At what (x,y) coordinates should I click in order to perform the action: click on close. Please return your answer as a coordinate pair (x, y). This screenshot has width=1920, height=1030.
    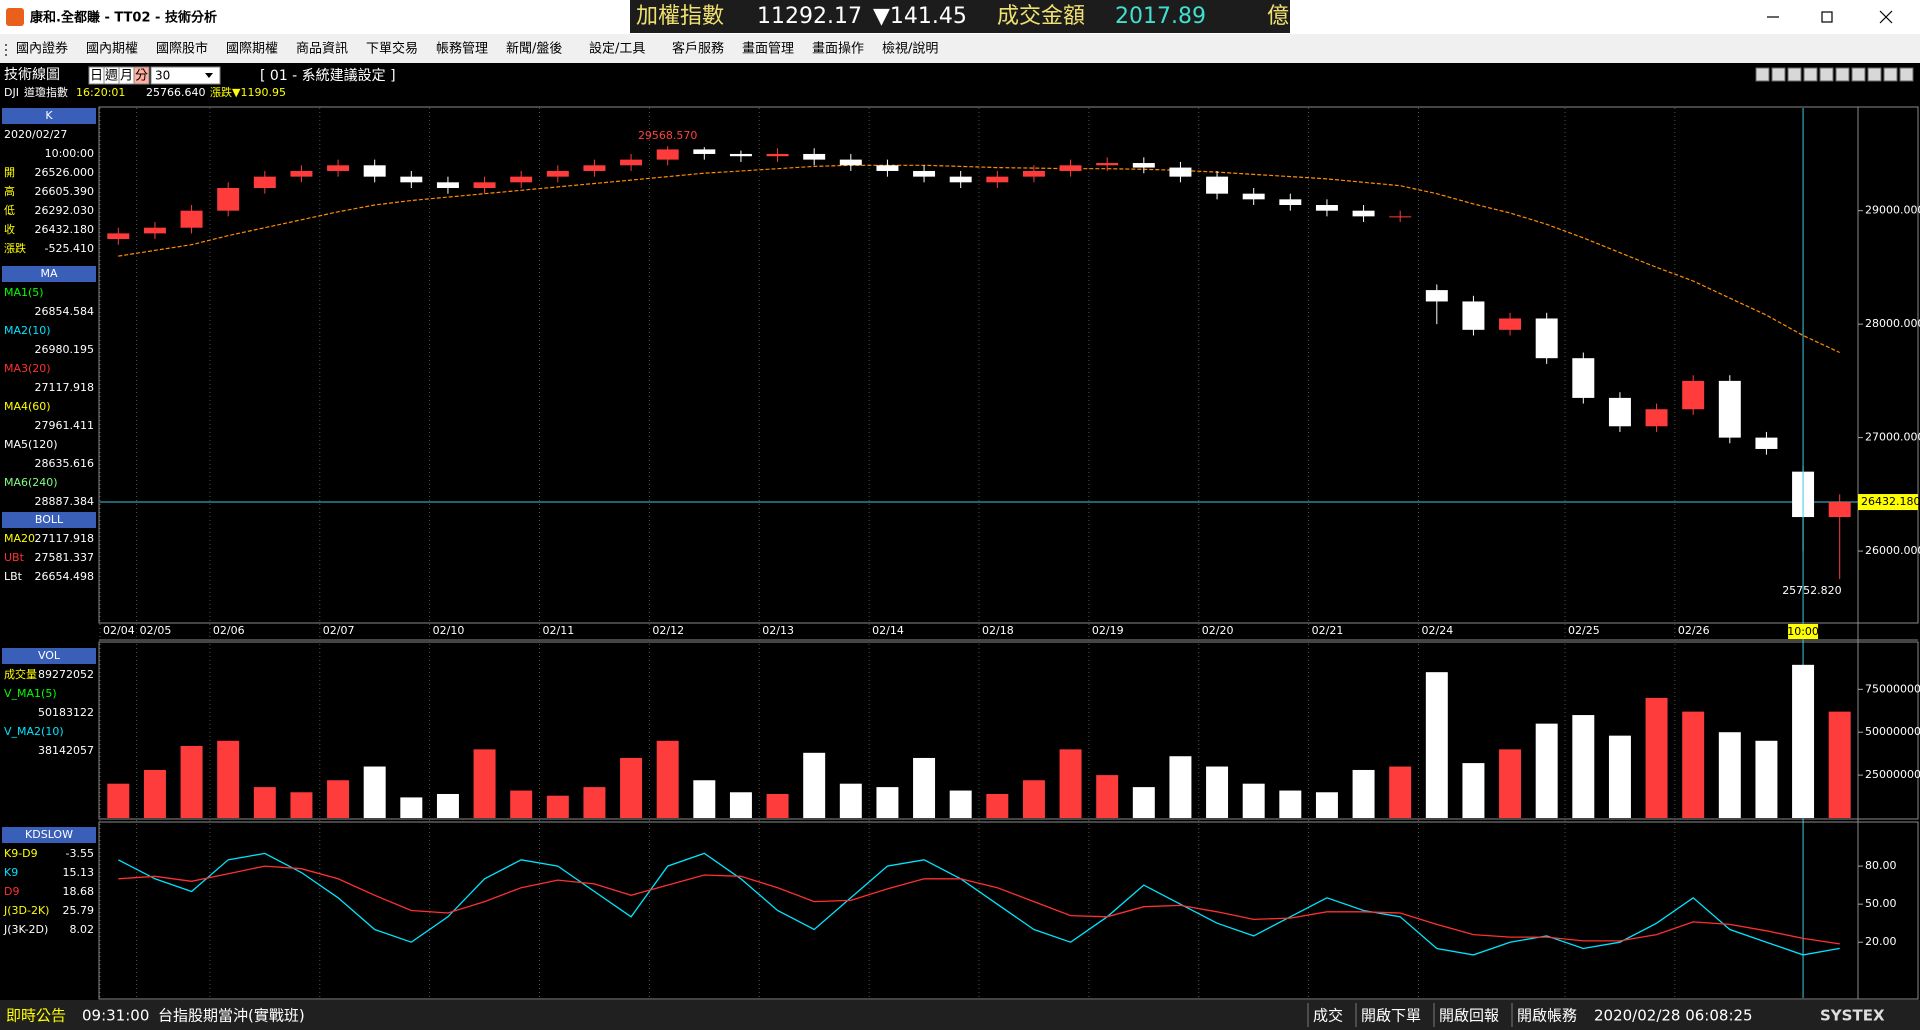
    Looking at the image, I should click on (1886, 17).